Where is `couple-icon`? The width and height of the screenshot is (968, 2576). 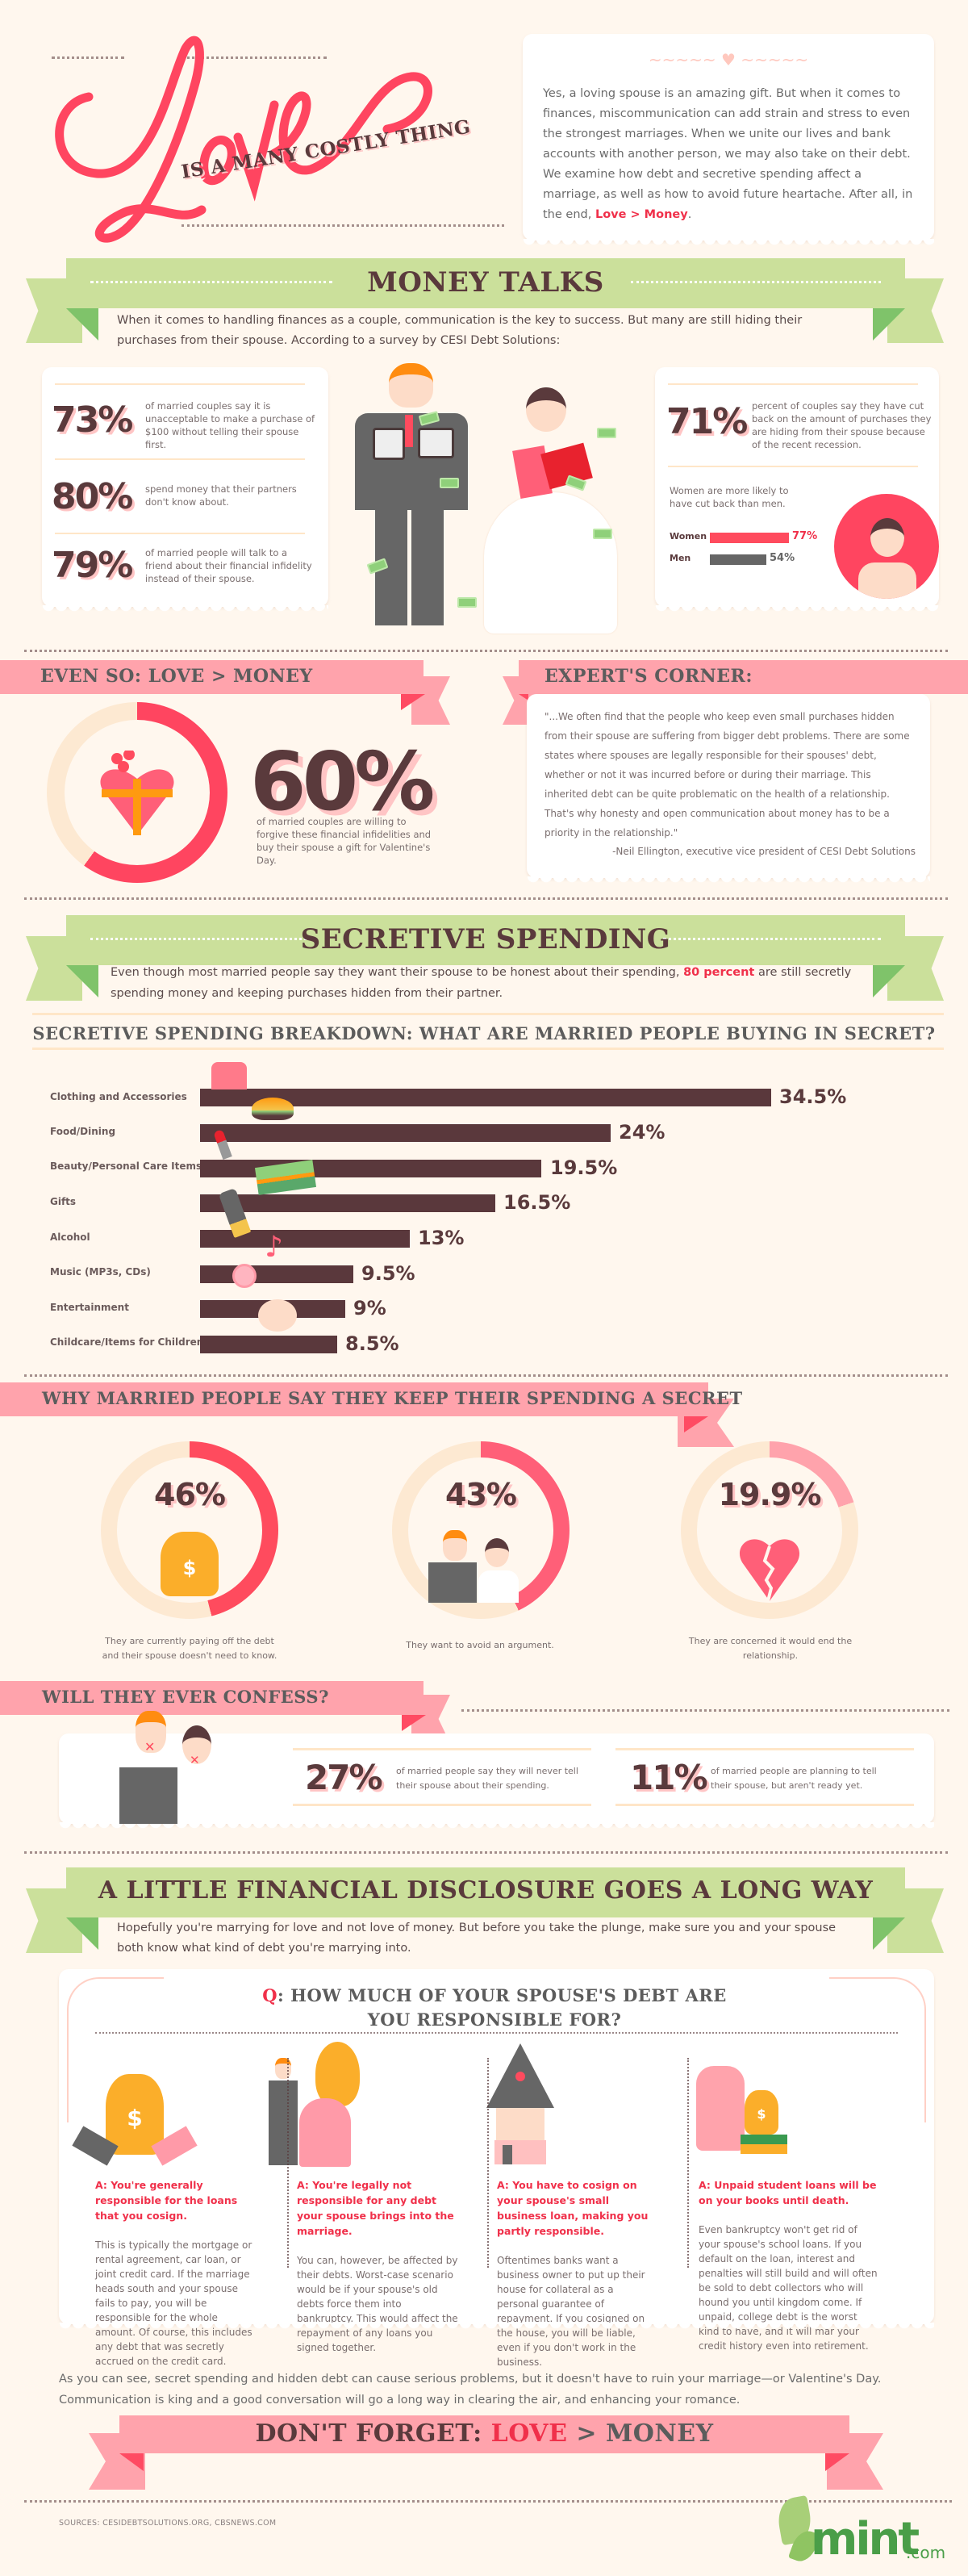 couple-icon is located at coordinates (480, 1566).